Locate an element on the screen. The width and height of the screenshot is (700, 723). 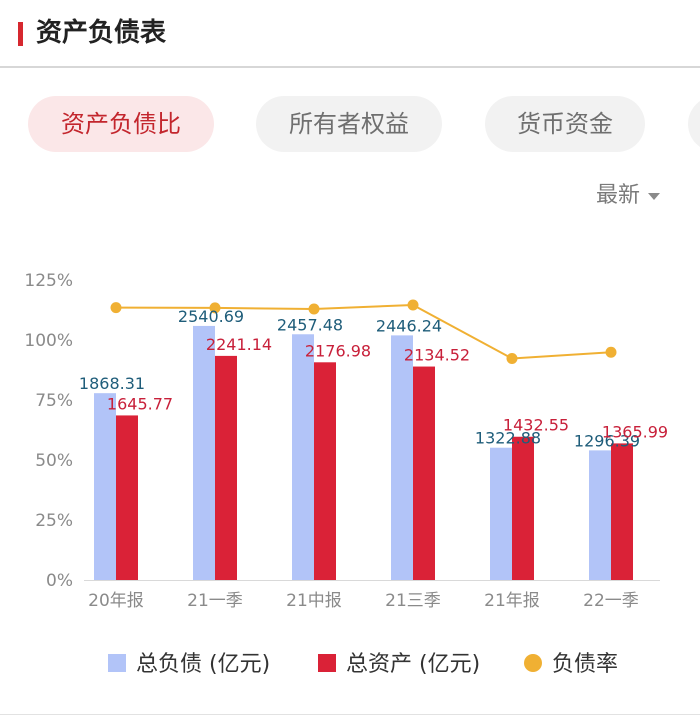
legend-swatch-liabilities is located at coordinates (117, 663).